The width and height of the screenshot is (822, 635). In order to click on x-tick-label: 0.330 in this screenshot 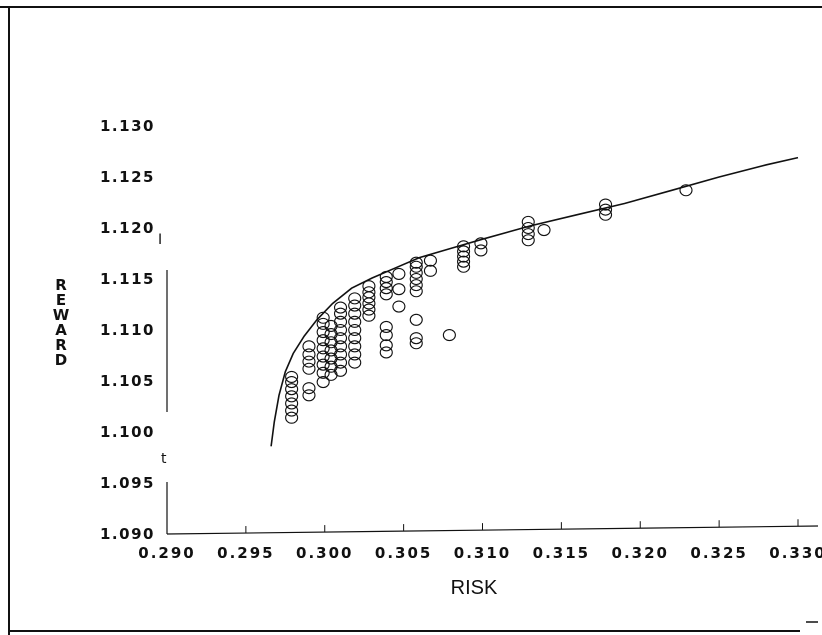, I will do `click(795, 553)`.